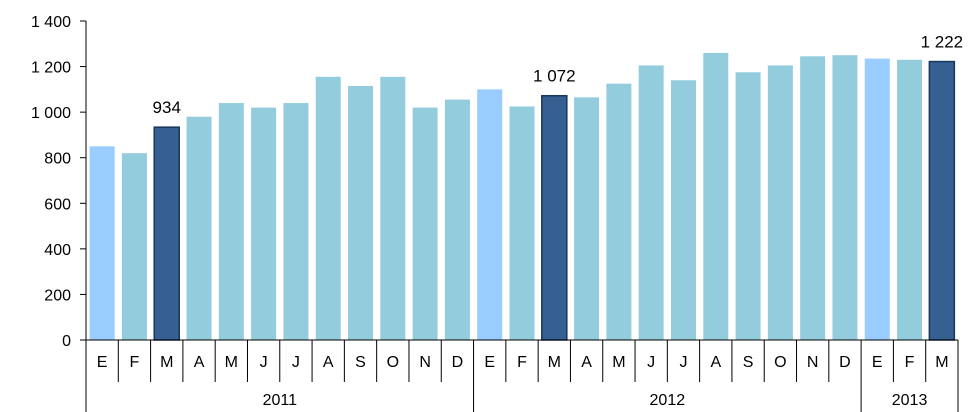 The width and height of the screenshot is (976, 412). I want to click on y-tick-label: 600, so click(57, 204).